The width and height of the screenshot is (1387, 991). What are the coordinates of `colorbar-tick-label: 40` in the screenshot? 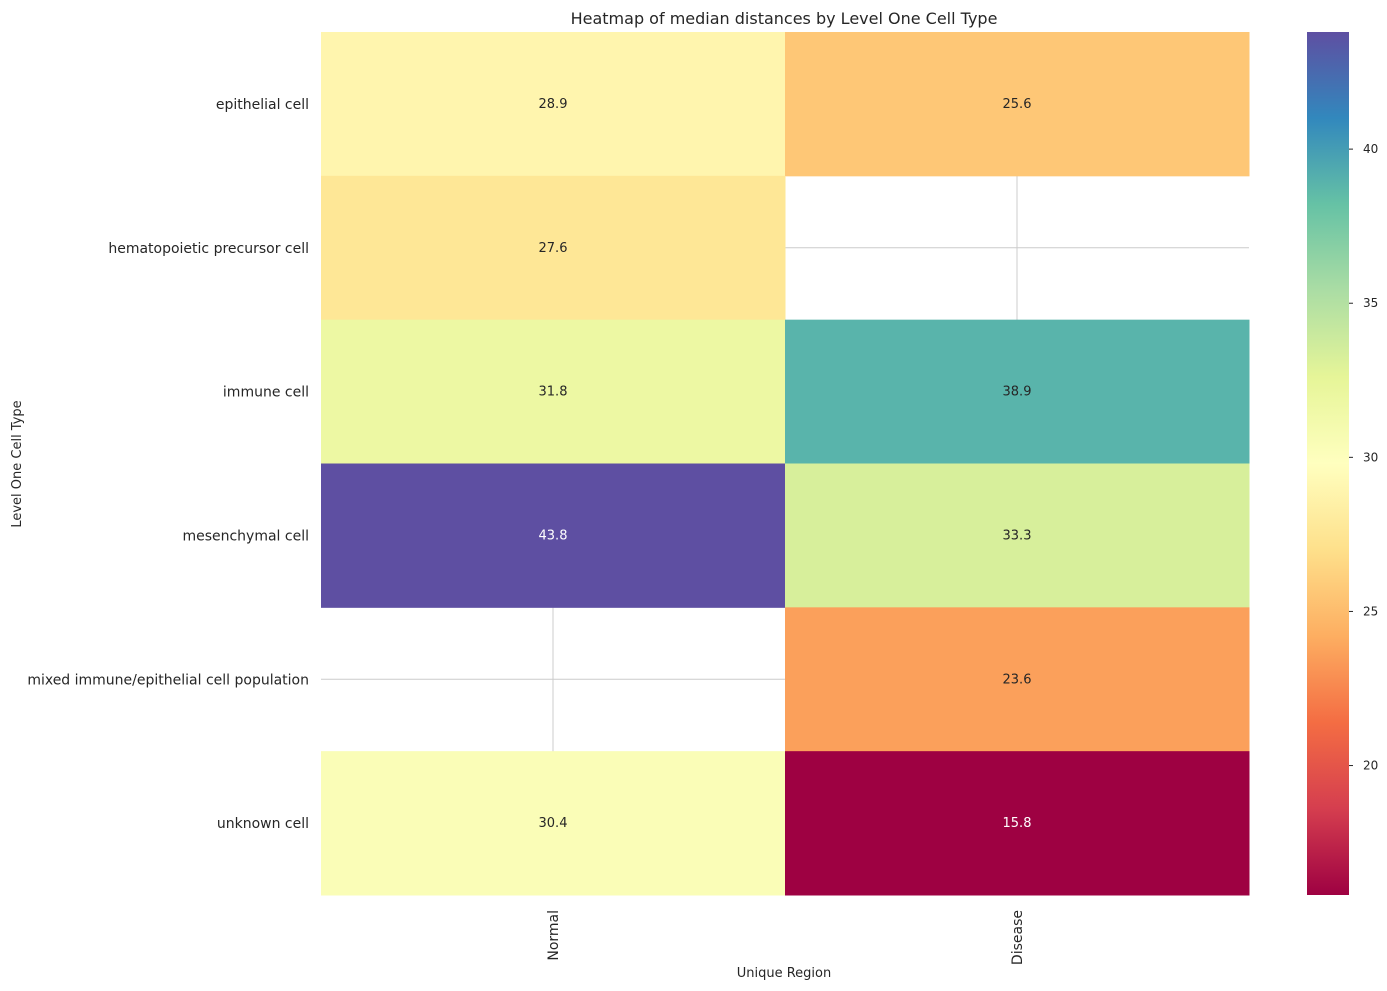 It's located at (1370, 149).